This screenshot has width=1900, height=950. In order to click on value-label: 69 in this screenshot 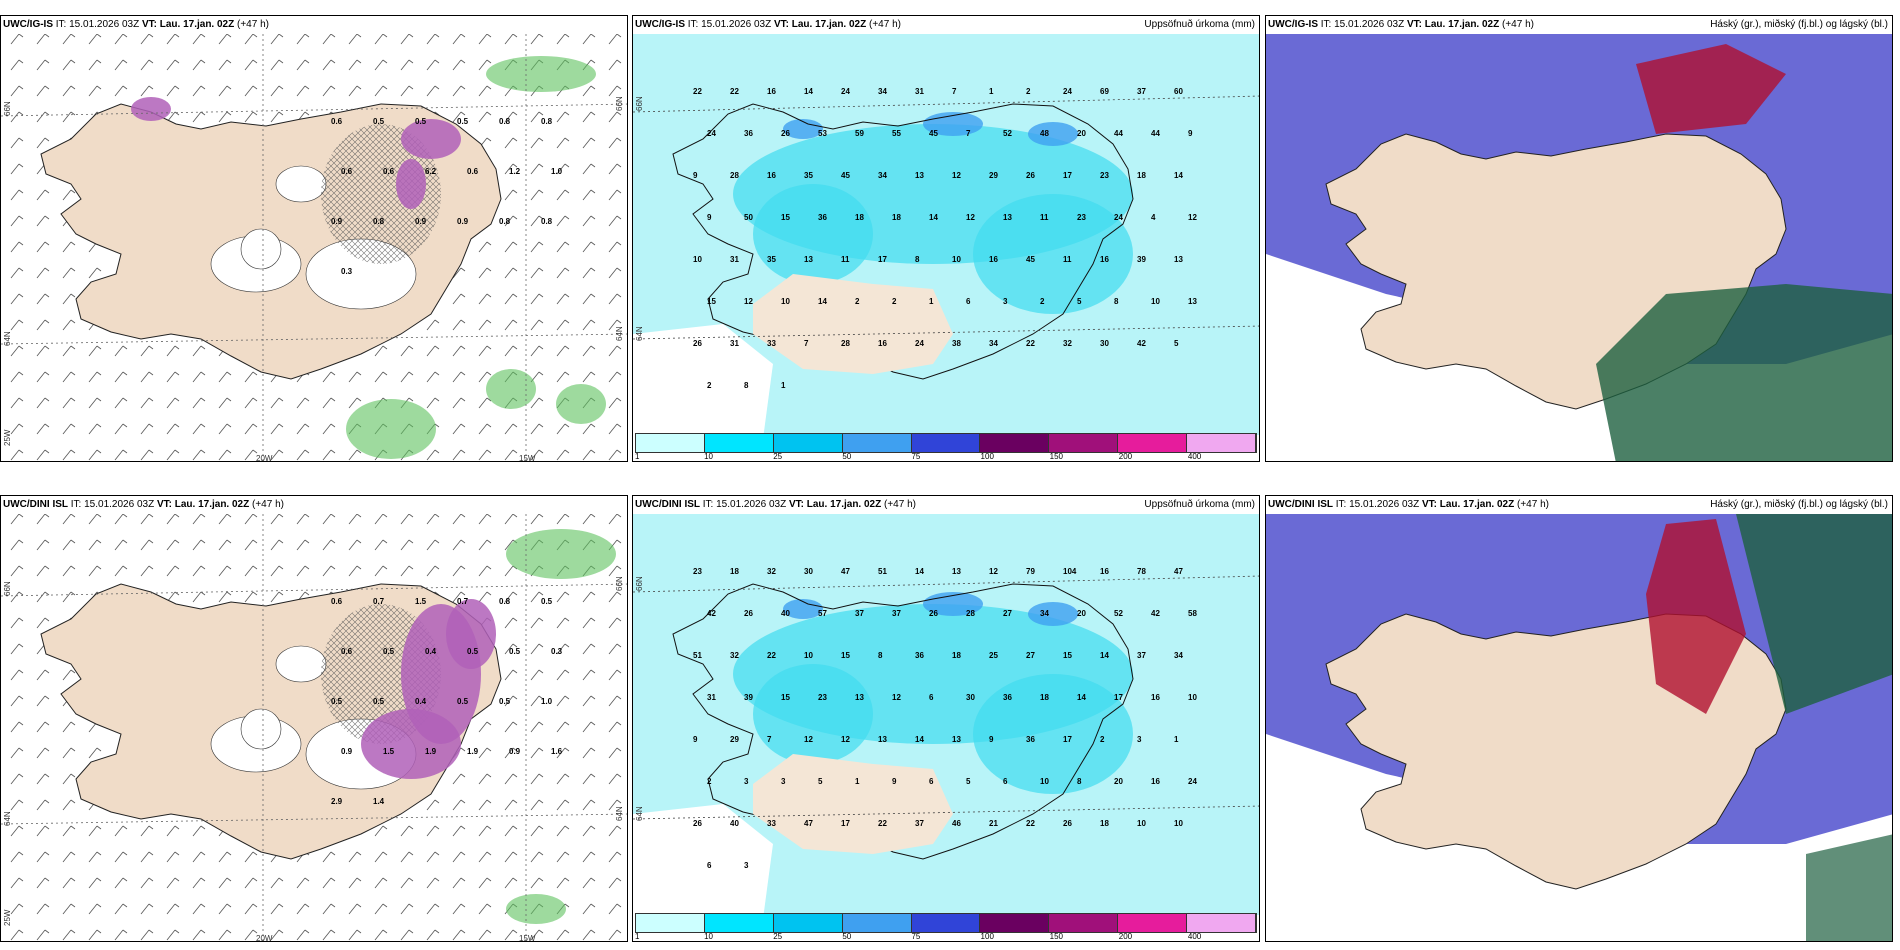, I will do `click(1104, 91)`.